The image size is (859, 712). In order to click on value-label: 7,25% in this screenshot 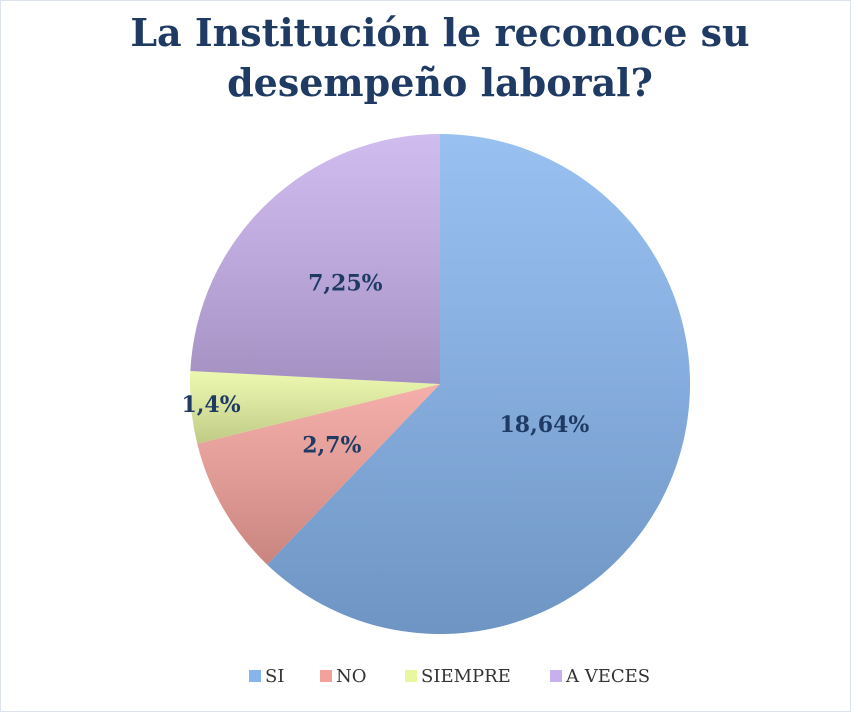, I will do `click(345, 283)`.